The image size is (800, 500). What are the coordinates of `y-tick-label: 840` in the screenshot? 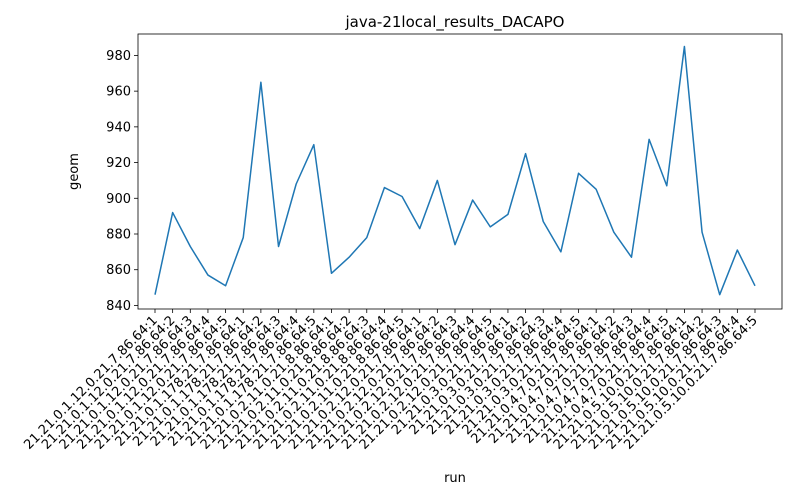 It's located at (118, 306).